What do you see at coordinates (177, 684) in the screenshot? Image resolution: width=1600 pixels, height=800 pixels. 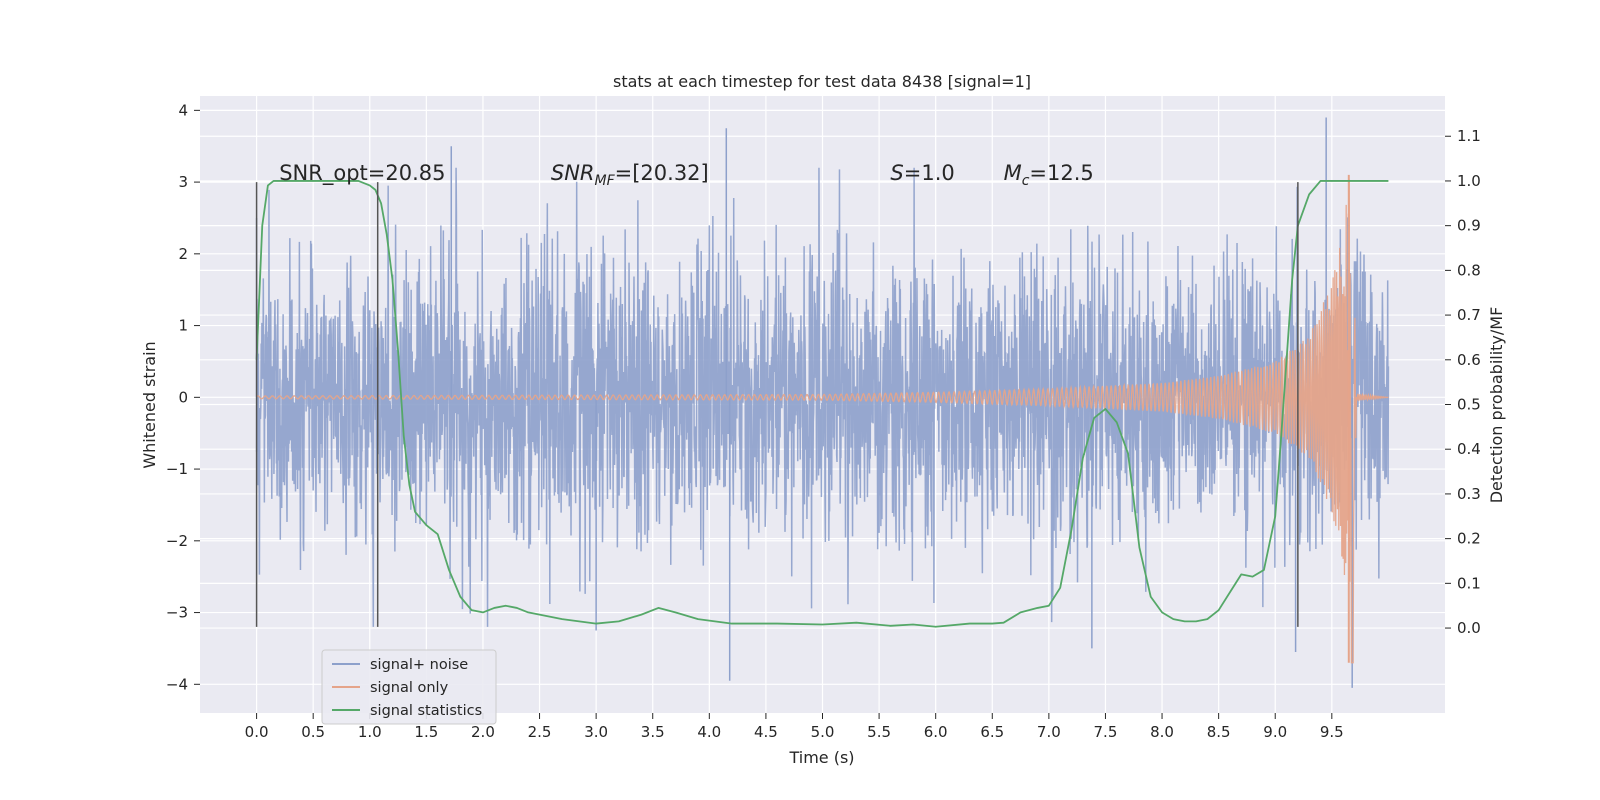 I see `y-tick-label: −4` at bounding box center [177, 684].